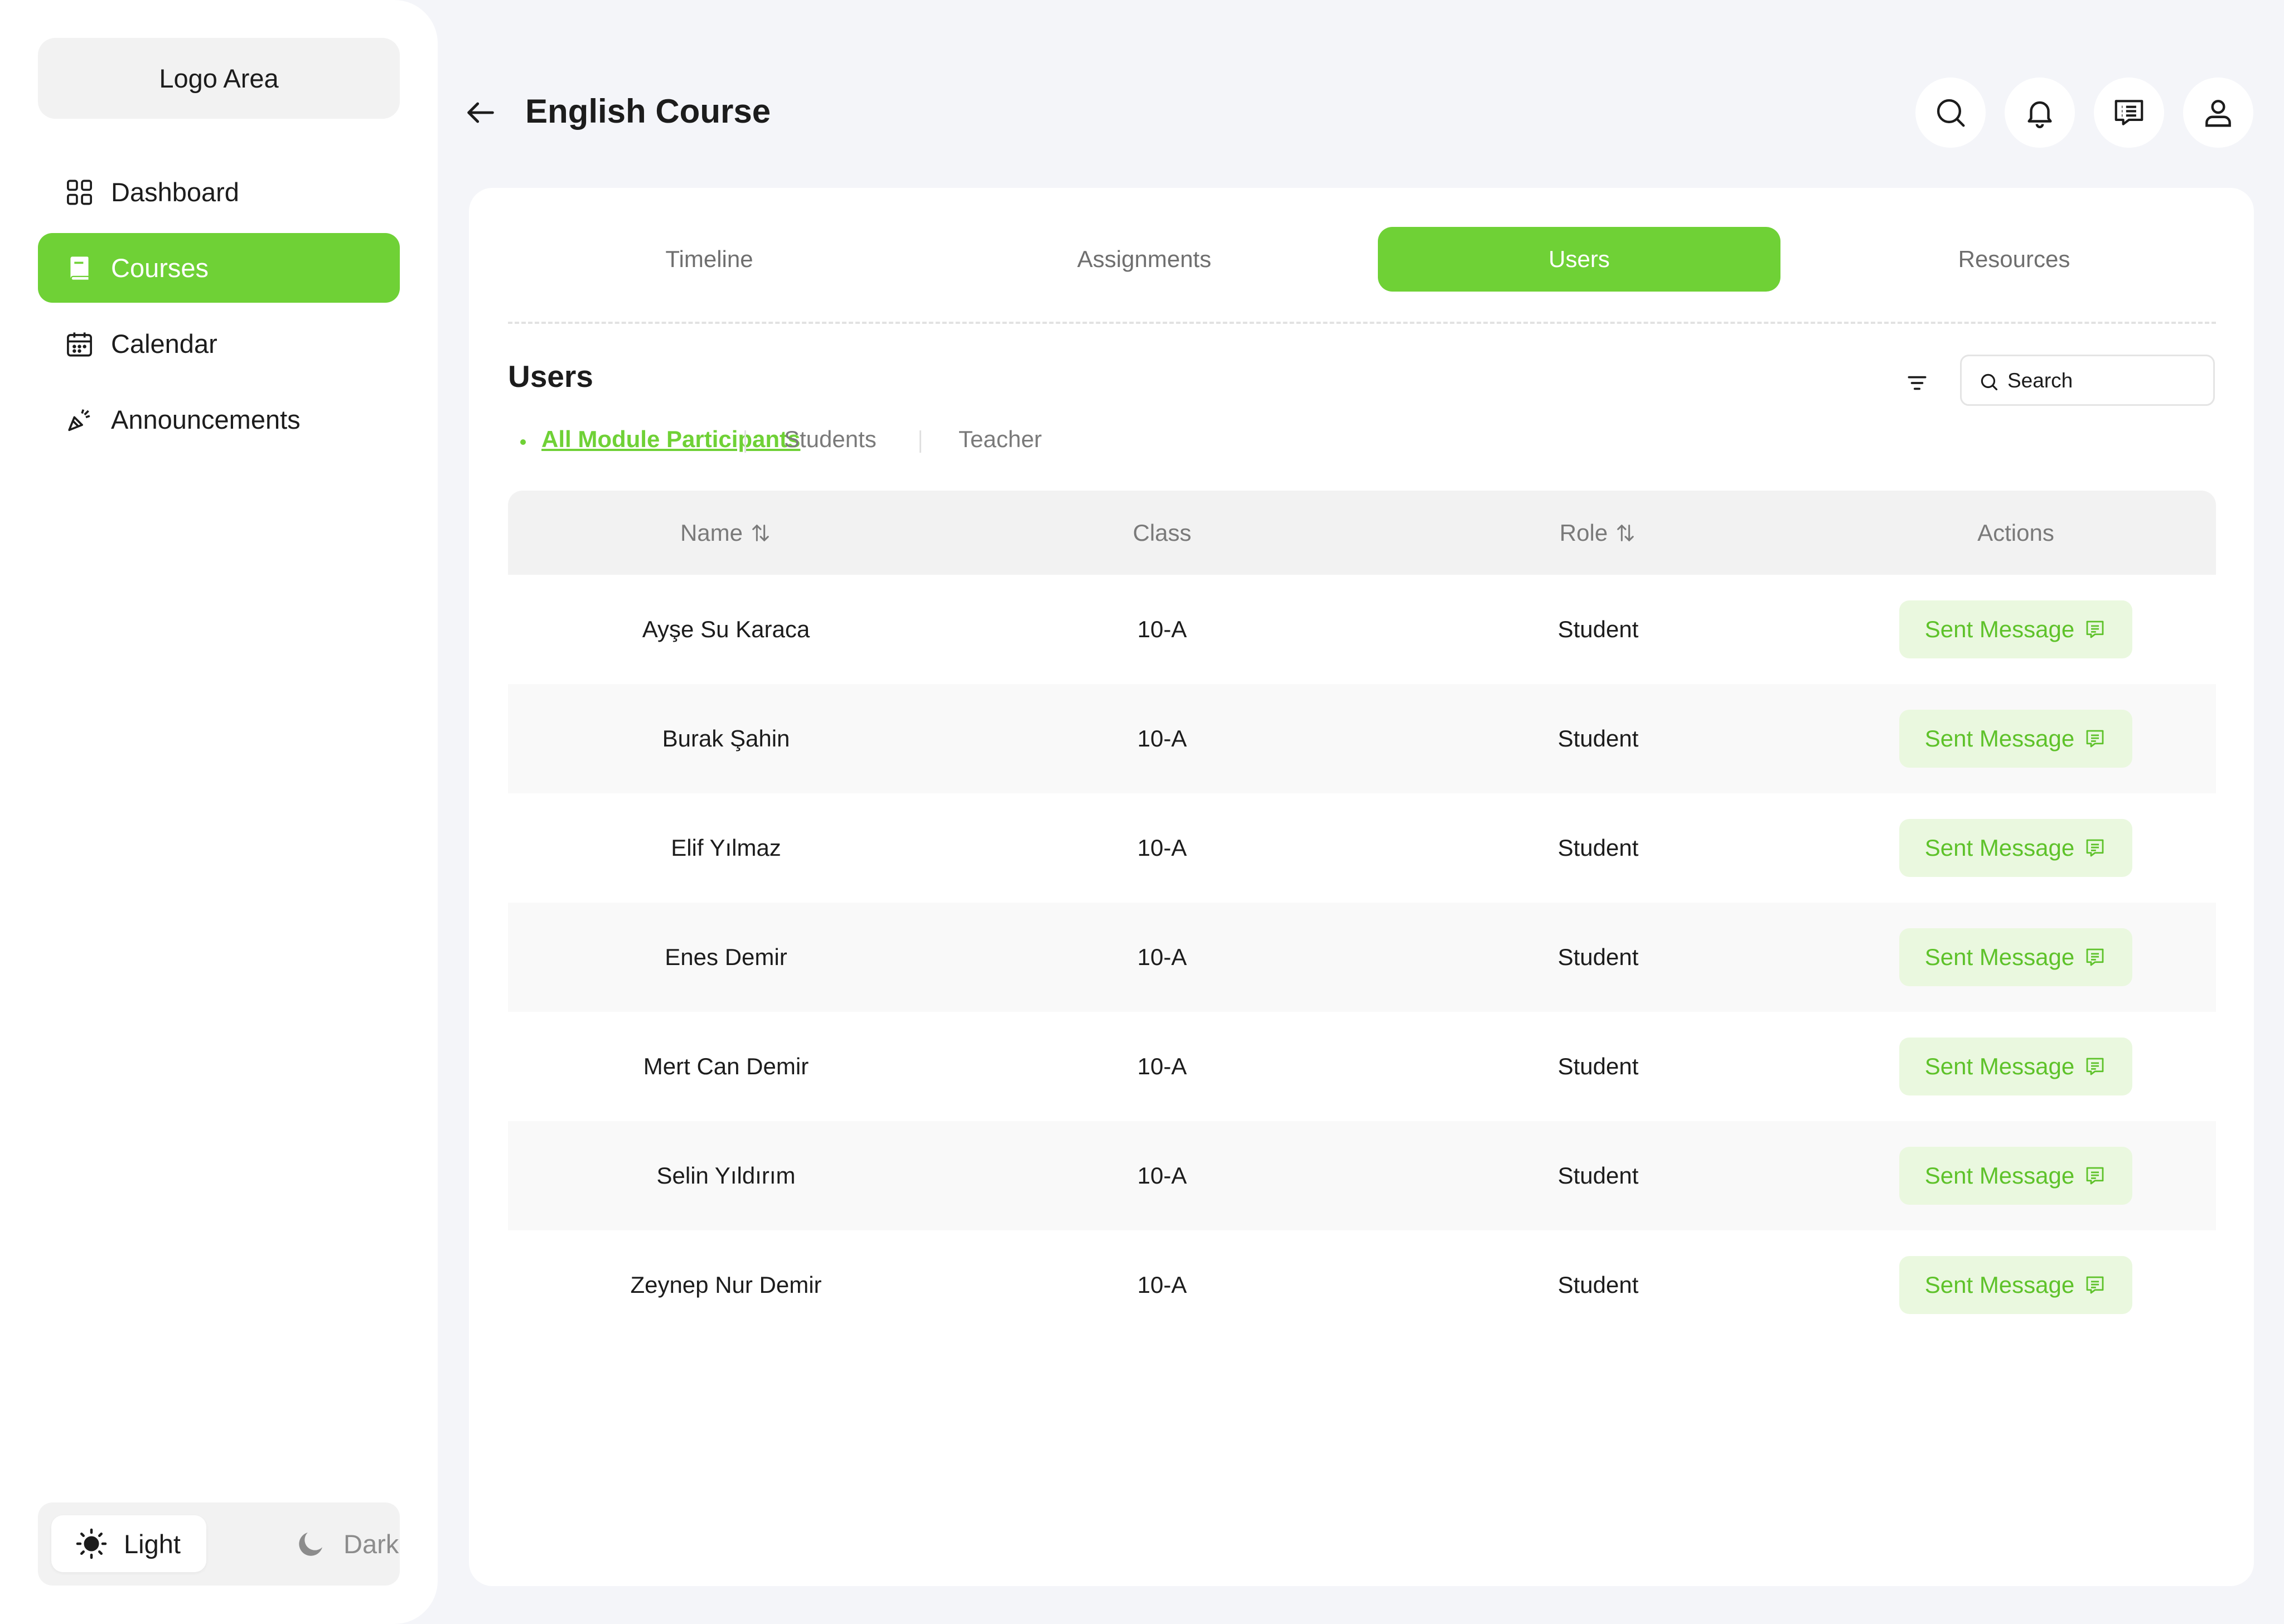  I want to click on bell-icon, so click(2039, 112).